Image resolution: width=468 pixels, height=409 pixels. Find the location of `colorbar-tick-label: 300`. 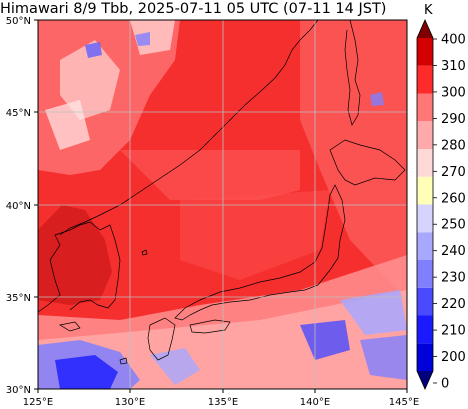

colorbar-tick-label: 300 is located at coordinates (453, 92).